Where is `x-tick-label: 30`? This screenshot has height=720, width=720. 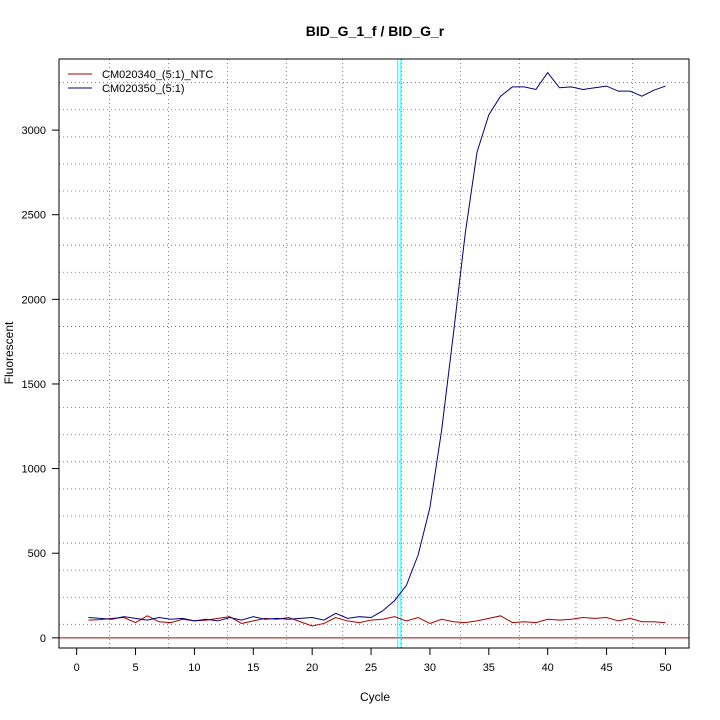 x-tick-label: 30 is located at coordinates (430, 668).